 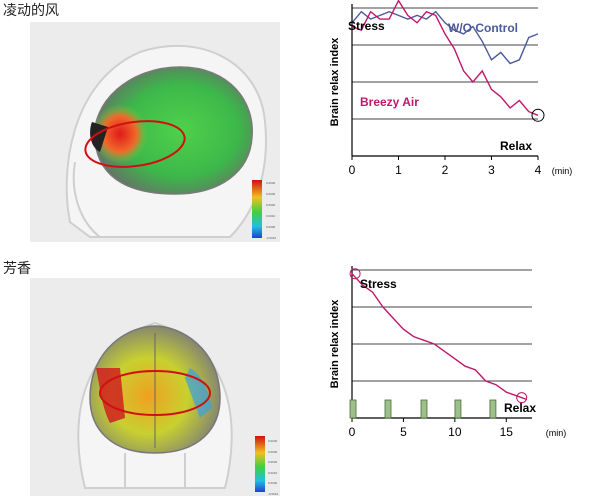 I want to click on x-tick-label: 10, so click(x=455, y=432).